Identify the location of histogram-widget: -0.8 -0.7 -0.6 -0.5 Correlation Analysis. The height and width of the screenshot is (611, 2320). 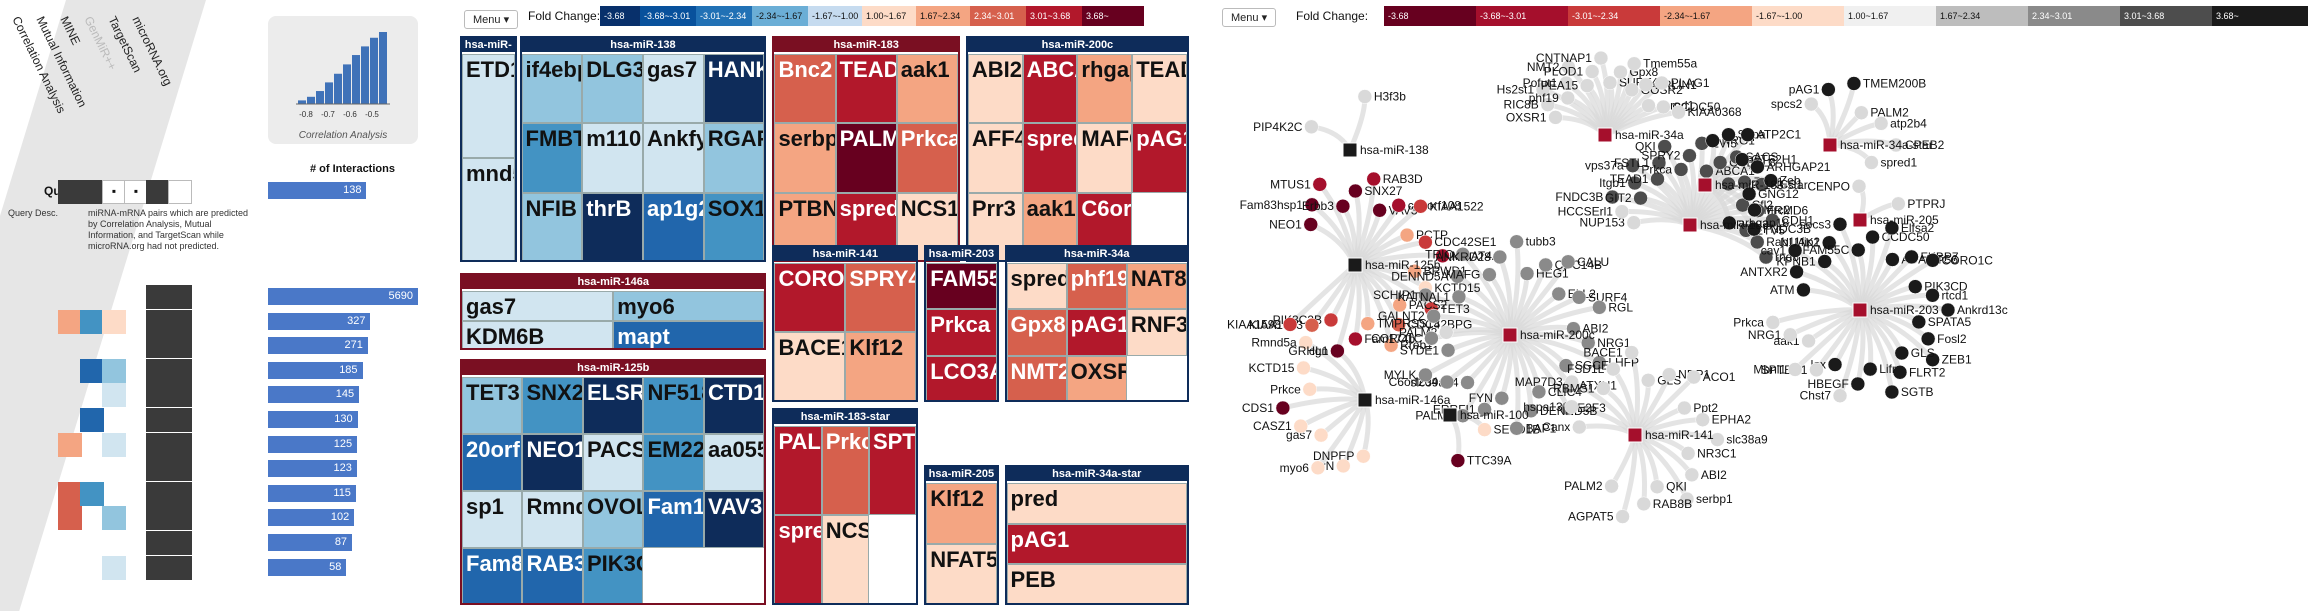
(343, 80).